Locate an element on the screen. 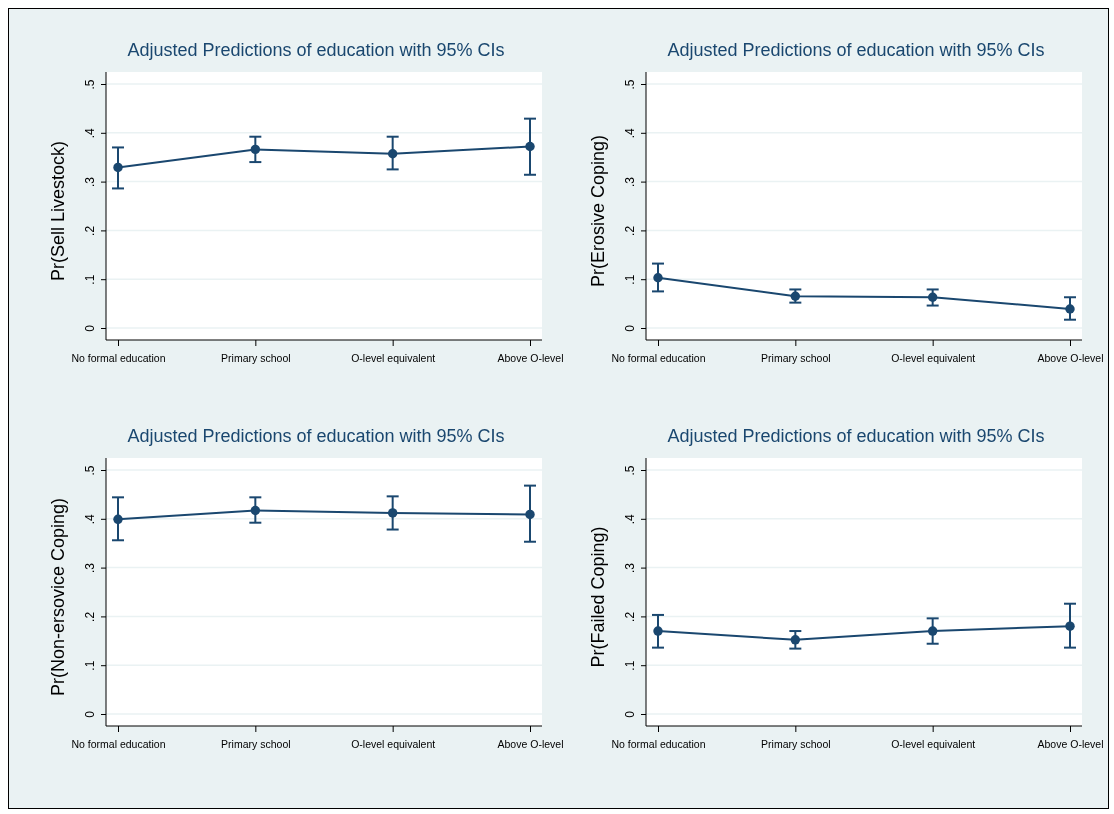  y-axis-title: Pr(Erosive Coping) is located at coordinates (598, 211).